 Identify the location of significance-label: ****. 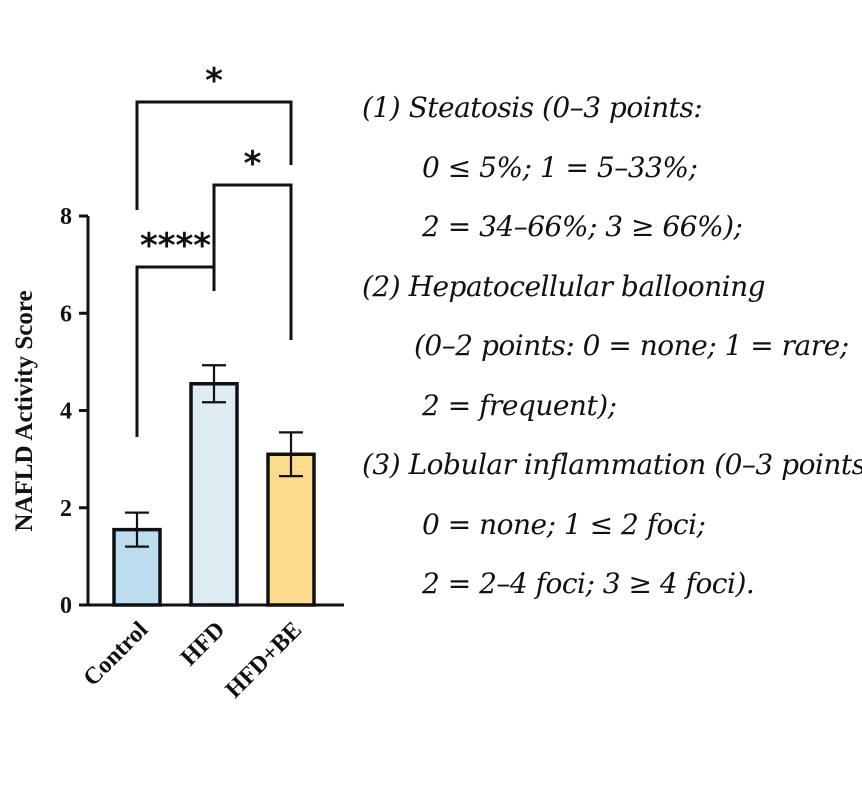
(175, 246).